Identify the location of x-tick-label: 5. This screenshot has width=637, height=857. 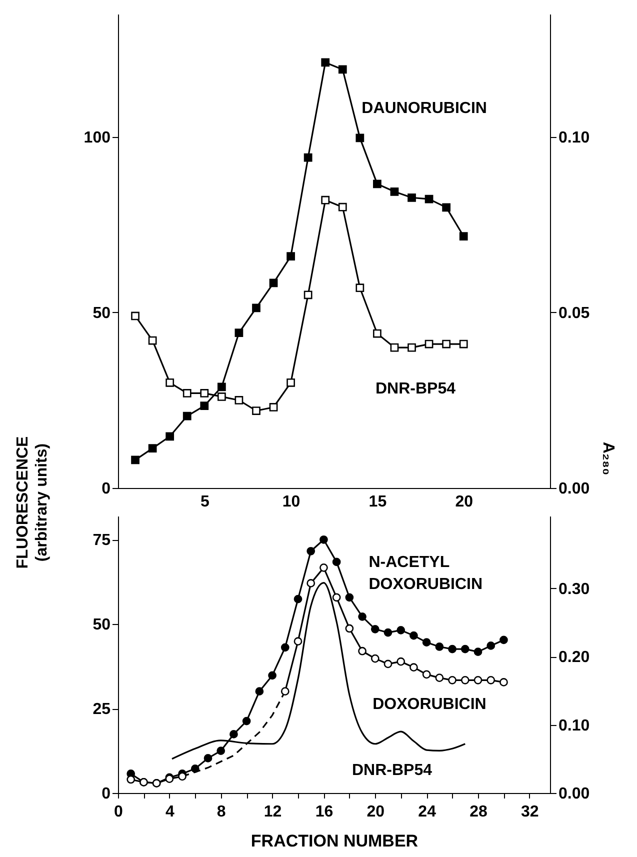
(205, 502).